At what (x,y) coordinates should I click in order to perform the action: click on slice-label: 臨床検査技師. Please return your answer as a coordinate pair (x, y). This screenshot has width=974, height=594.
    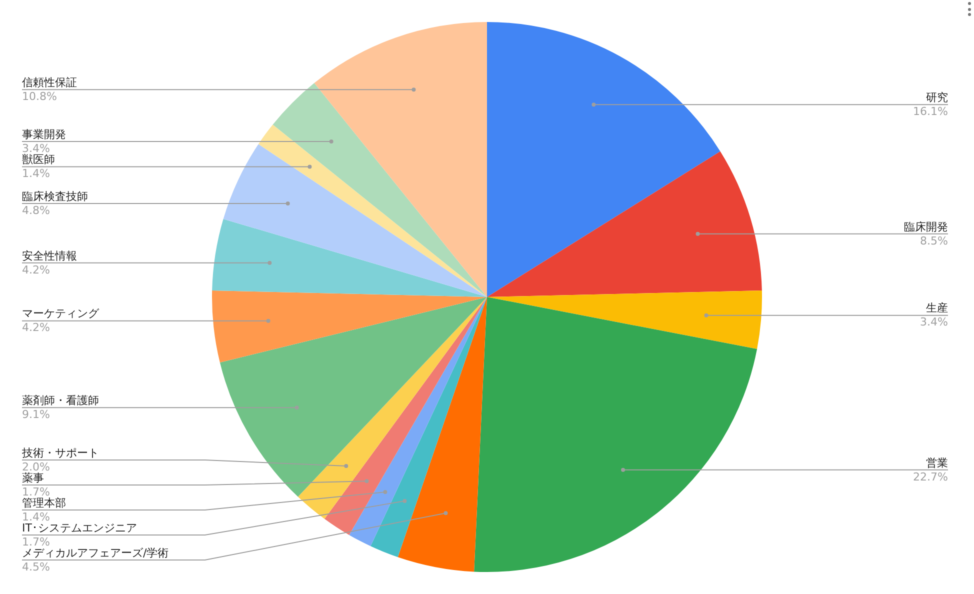
    Looking at the image, I should click on (55, 196).